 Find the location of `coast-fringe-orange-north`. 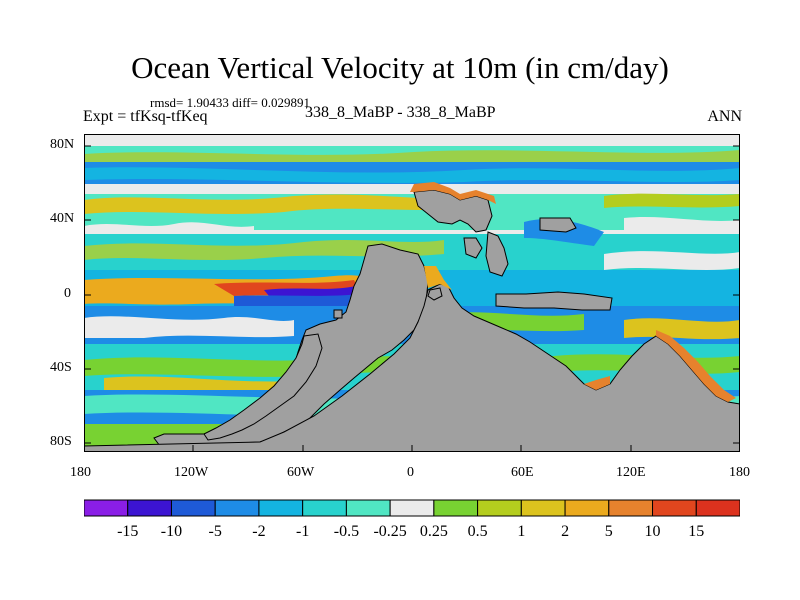

coast-fringe-orange-north is located at coordinates (453, 193).